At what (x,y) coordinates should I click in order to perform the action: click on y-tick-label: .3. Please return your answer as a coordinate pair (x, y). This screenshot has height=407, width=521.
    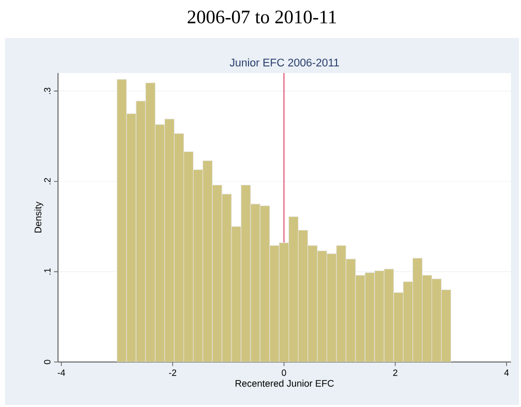
    Looking at the image, I should click on (47, 91).